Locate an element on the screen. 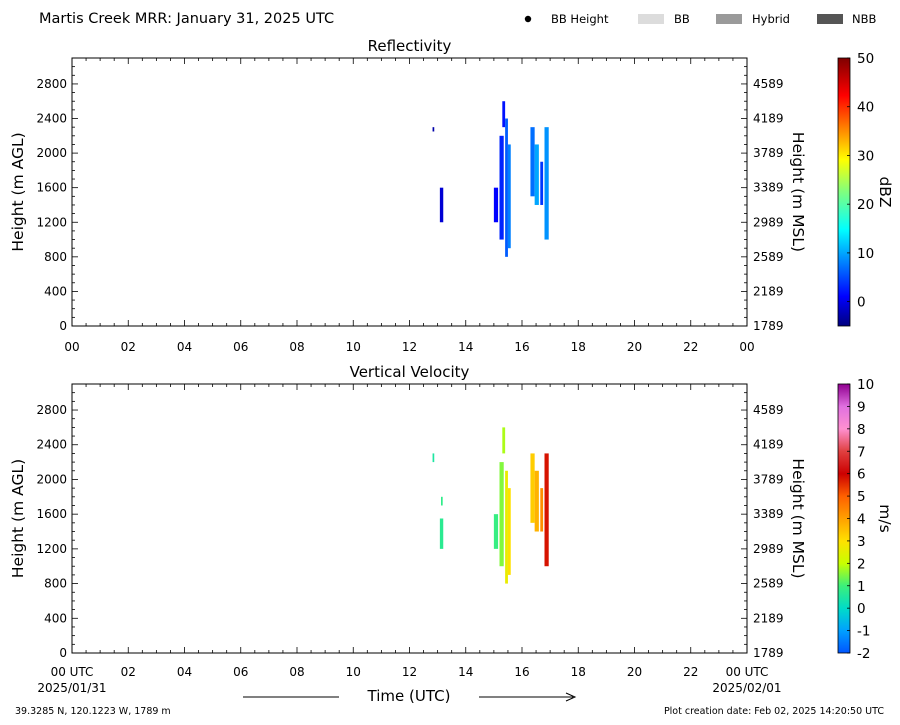 Image resolution: width=900 pixels, height=725 pixels. legend-label-hybrid: Hybrid is located at coordinates (771, 19).